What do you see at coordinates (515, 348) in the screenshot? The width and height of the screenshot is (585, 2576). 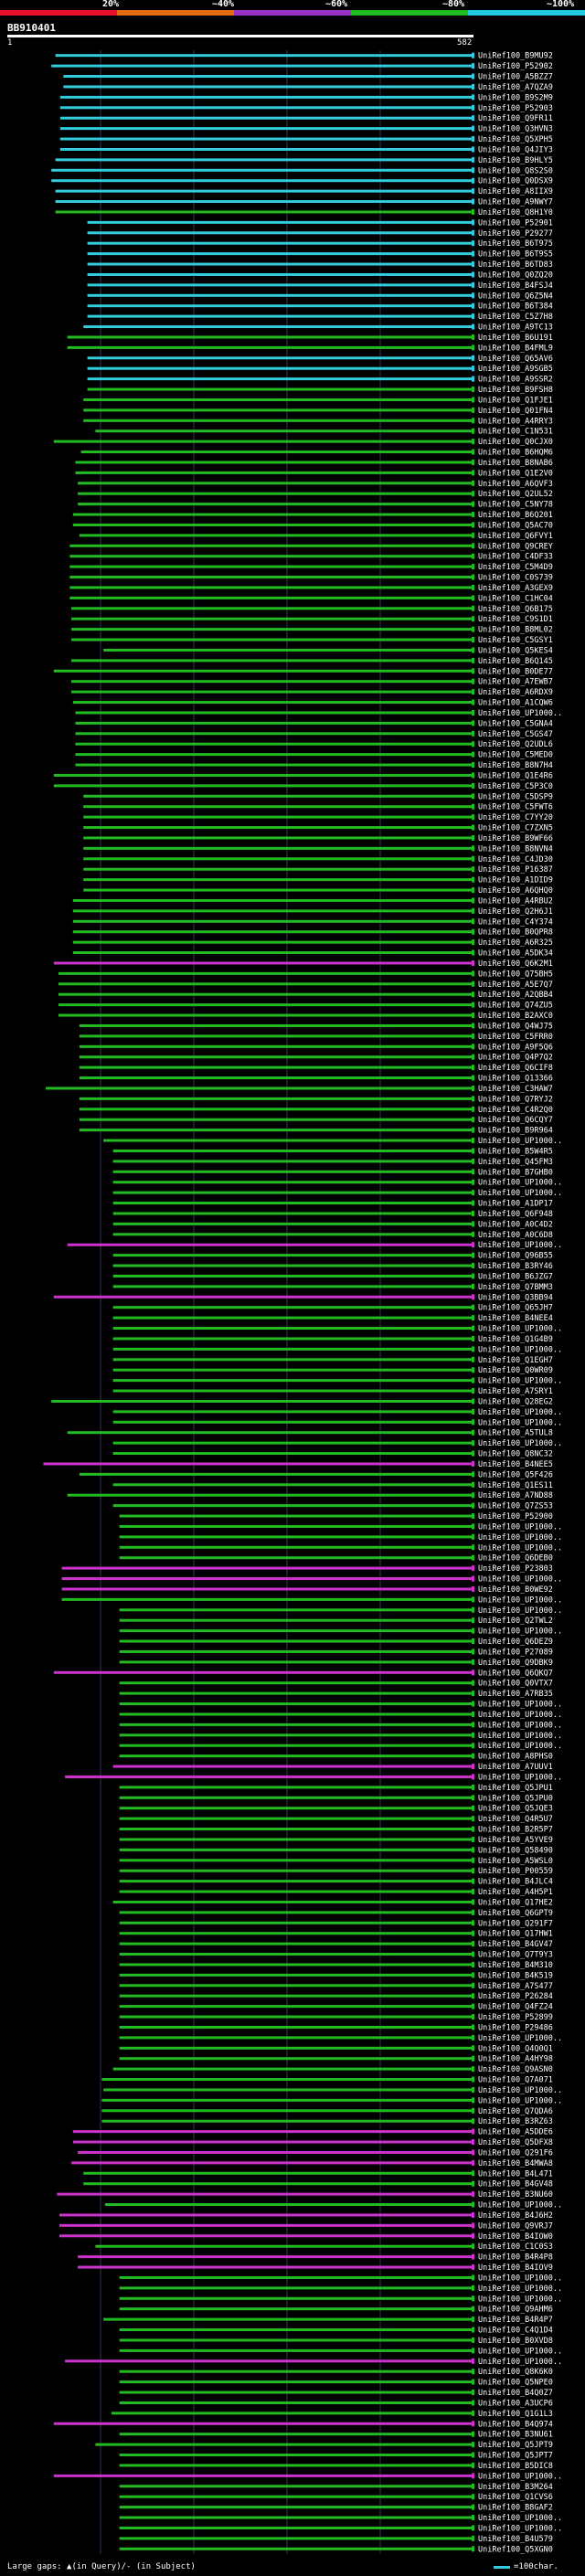 I see `hit-label: UniRef100_B4FML9` at bounding box center [515, 348].